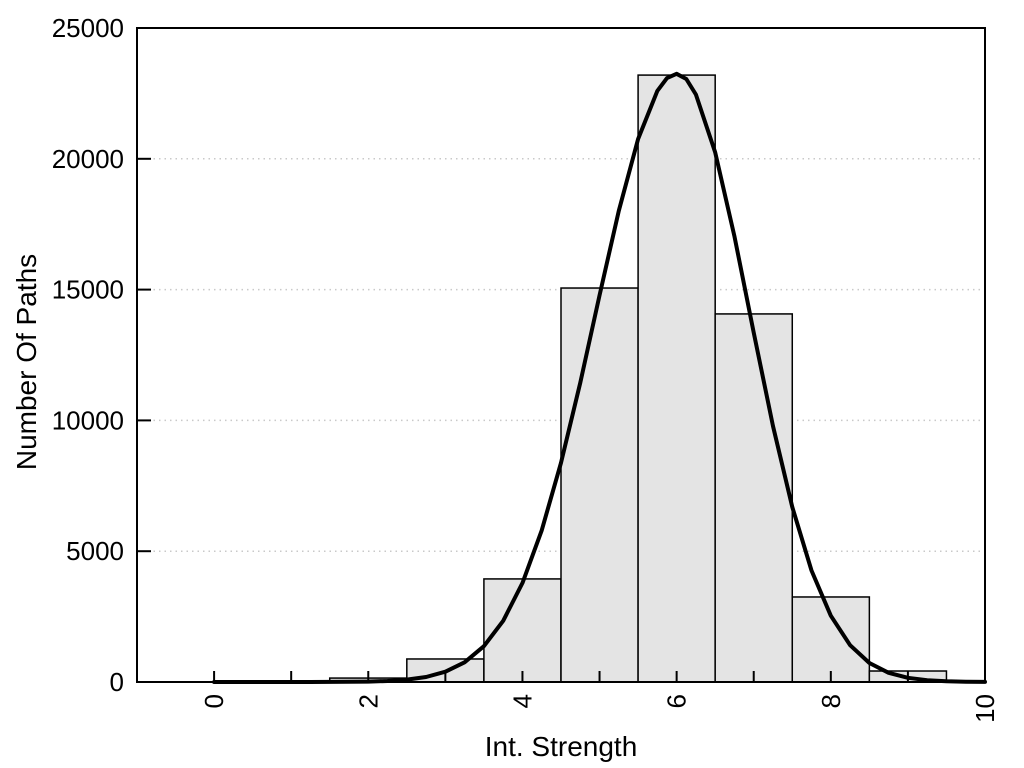  I want to click on x-tick-label: 6, so click(677, 701).